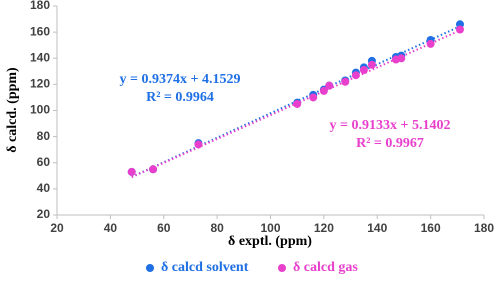  What do you see at coordinates (44, 162) in the screenshot?
I see `y-tick-label: 60` at bounding box center [44, 162].